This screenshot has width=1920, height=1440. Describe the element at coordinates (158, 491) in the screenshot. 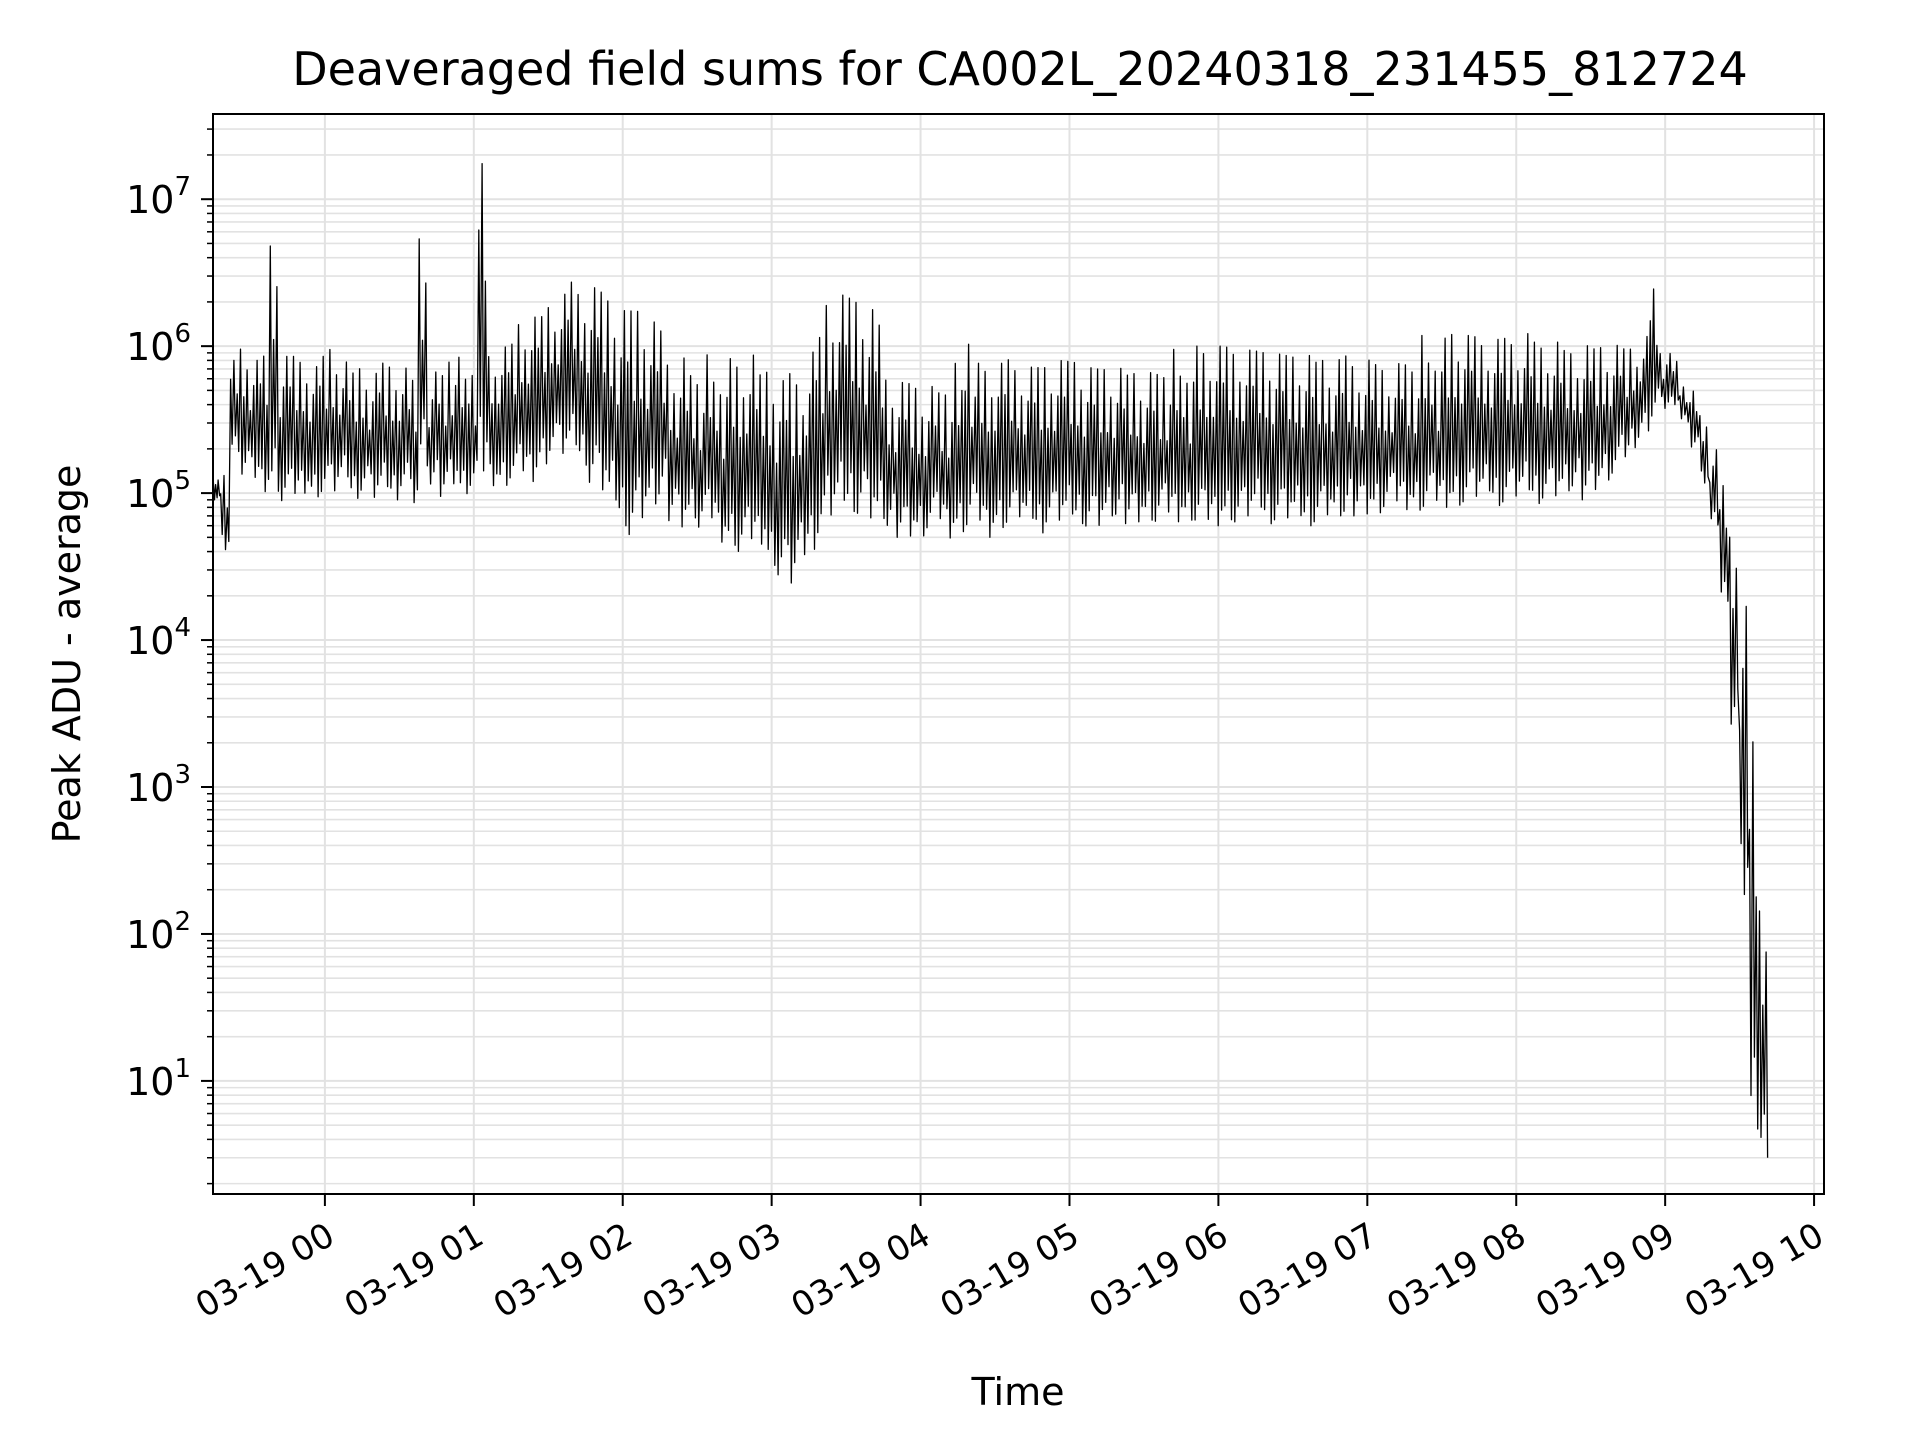

I see `y-tick-label: 10⁵` at that location.